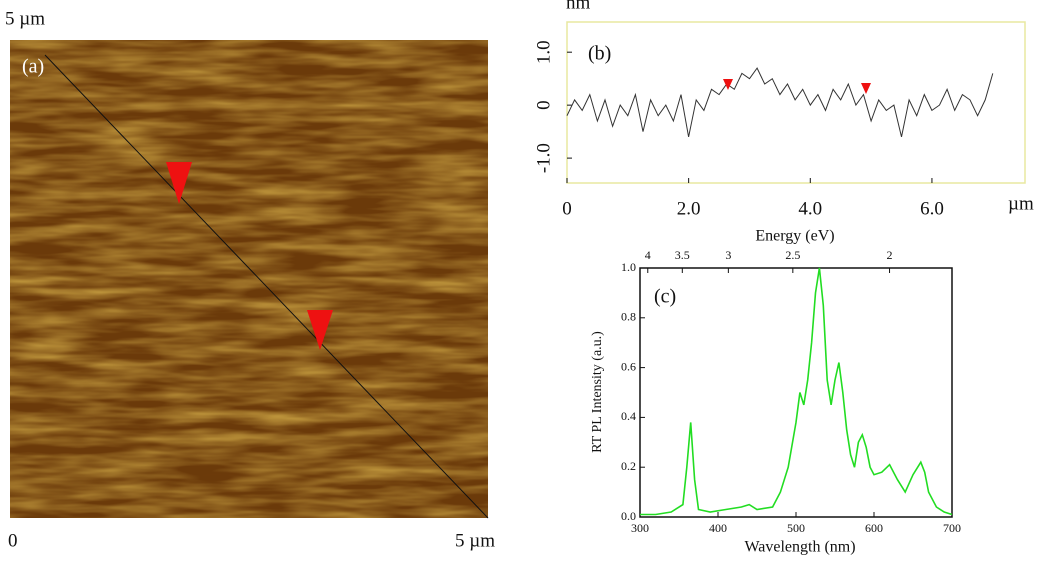 The width and height of the screenshot is (1049, 564). I want to click on panel-label: (b), so click(599, 54).